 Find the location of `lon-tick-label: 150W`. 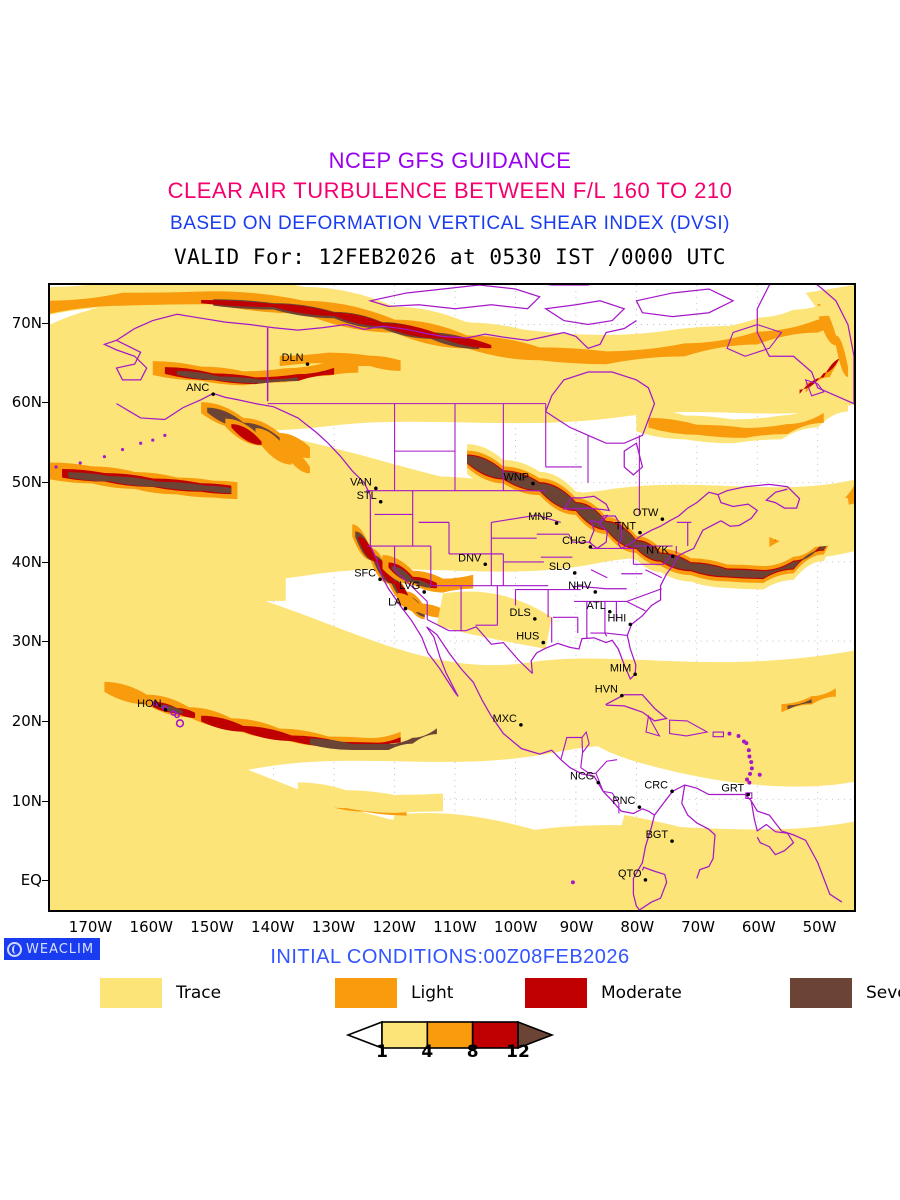

lon-tick-label: 150W is located at coordinates (212, 927).